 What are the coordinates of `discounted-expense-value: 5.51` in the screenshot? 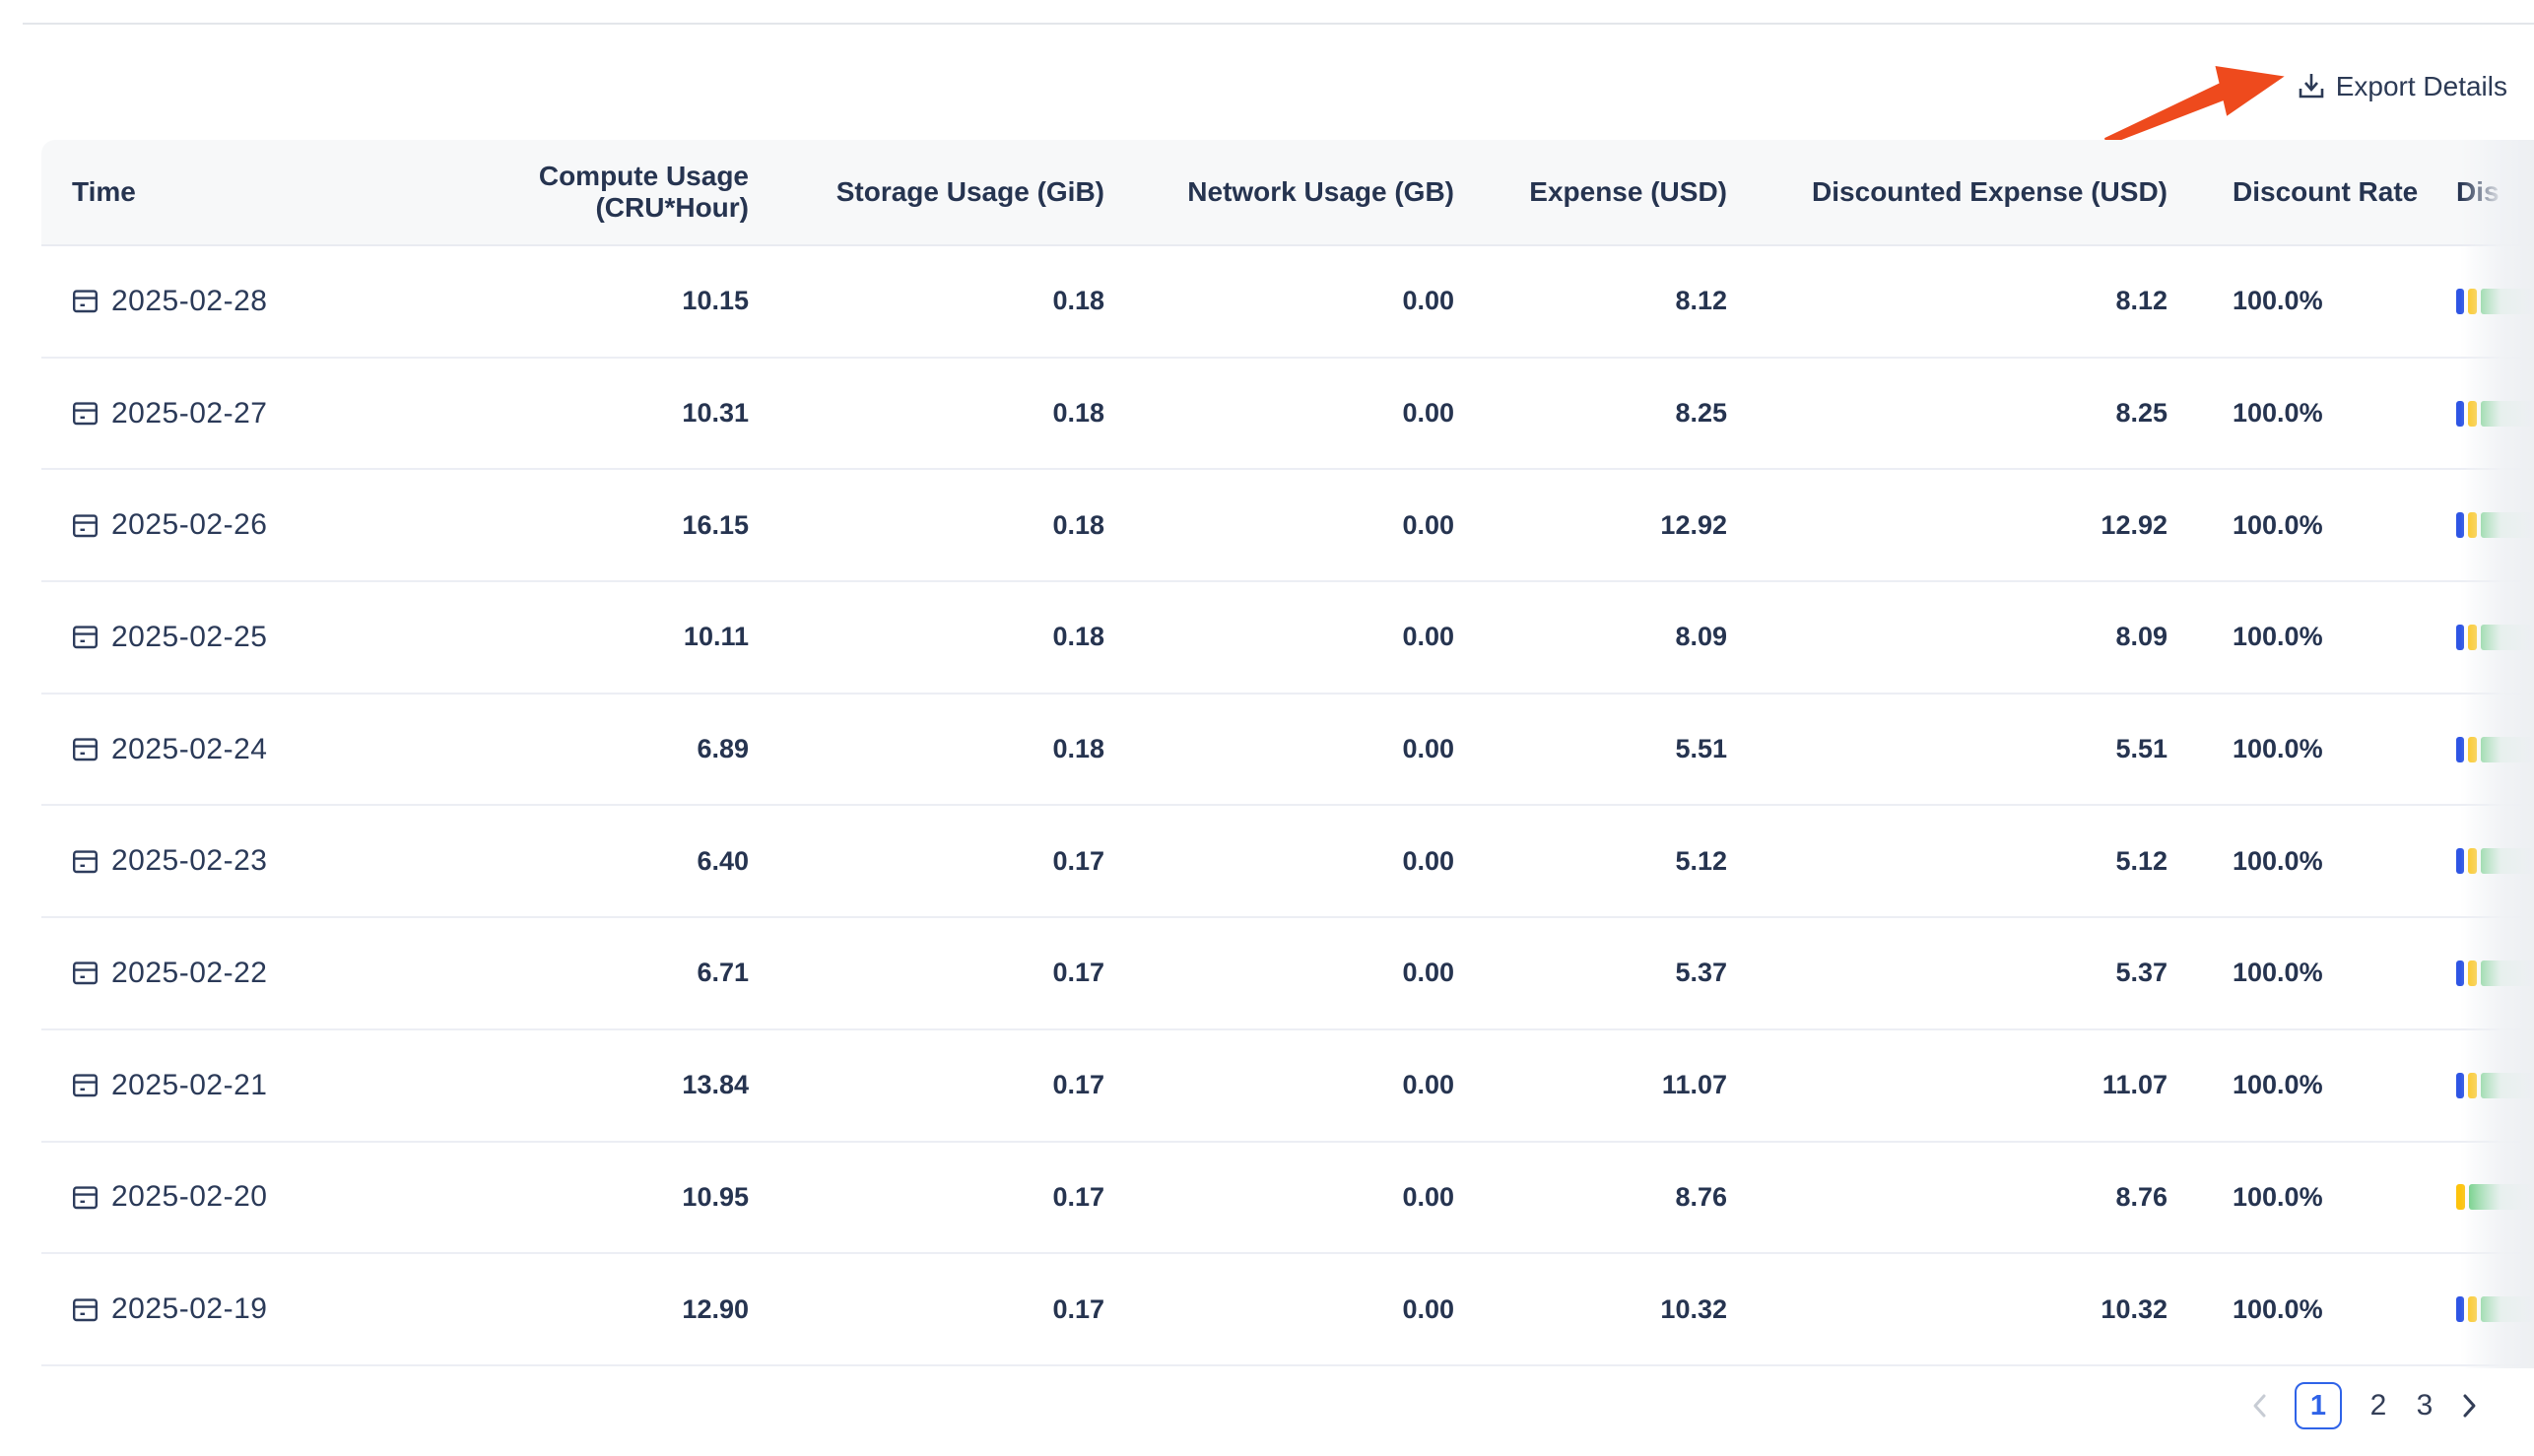 It's located at (2141, 749).